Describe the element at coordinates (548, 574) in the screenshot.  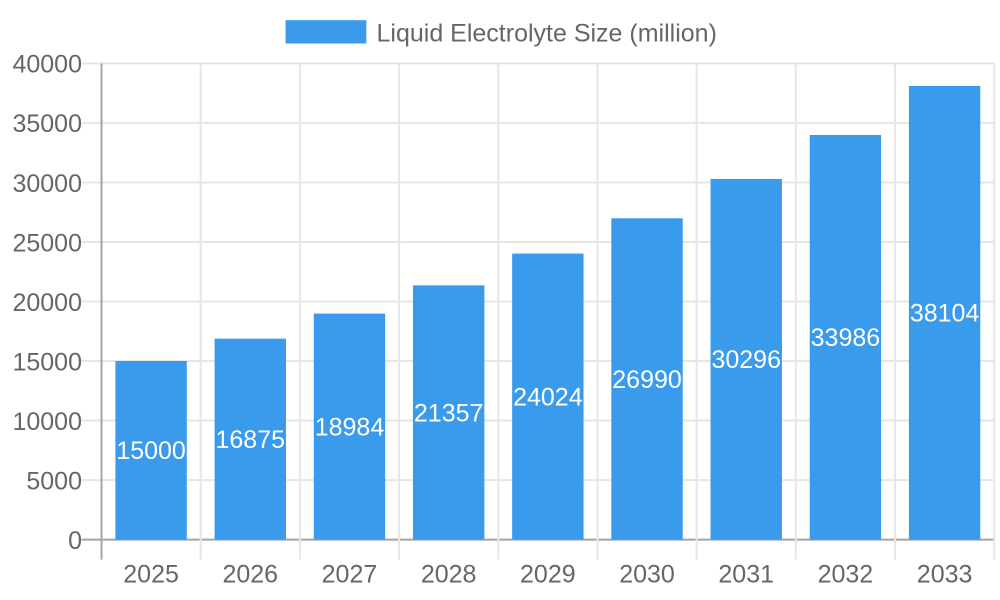
I see `svg-text: 2029` at that location.